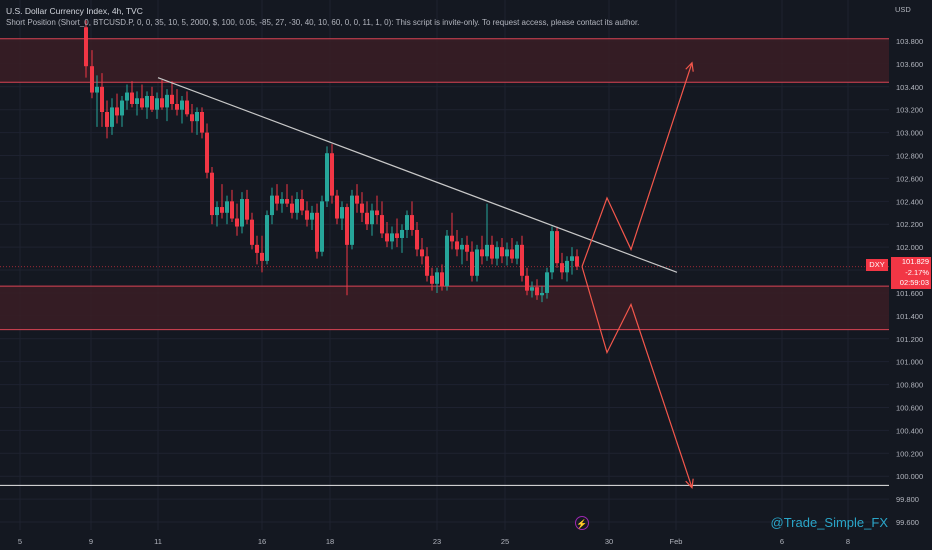 The image size is (932, 550). Describe the element at coordinates (689, 483) in the screenshot. I see `projection-down-arrowhead` at that location.